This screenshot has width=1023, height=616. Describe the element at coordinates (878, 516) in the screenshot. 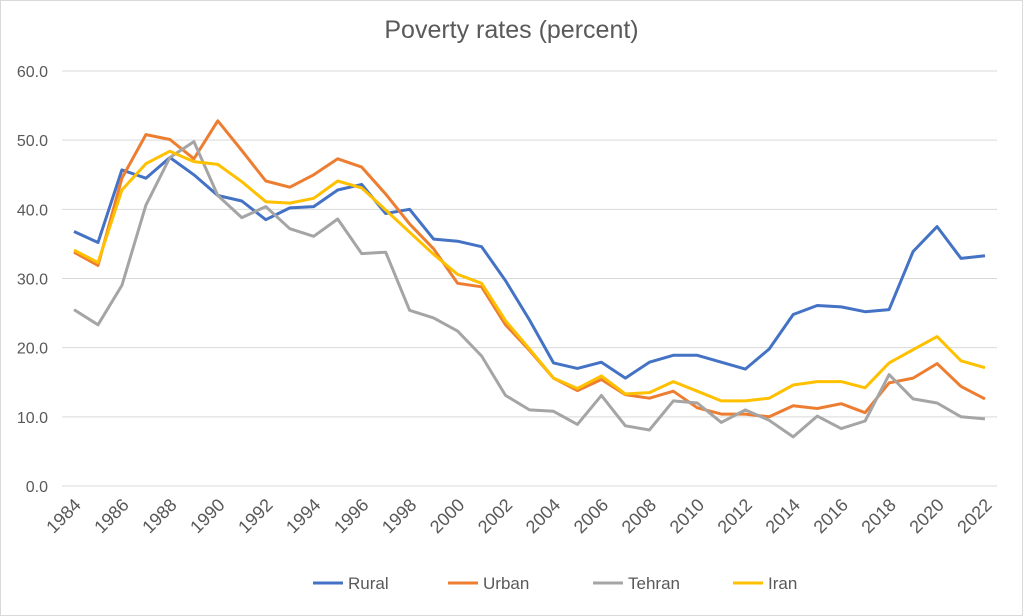

I see `x-tick-label: 2018` at that location.